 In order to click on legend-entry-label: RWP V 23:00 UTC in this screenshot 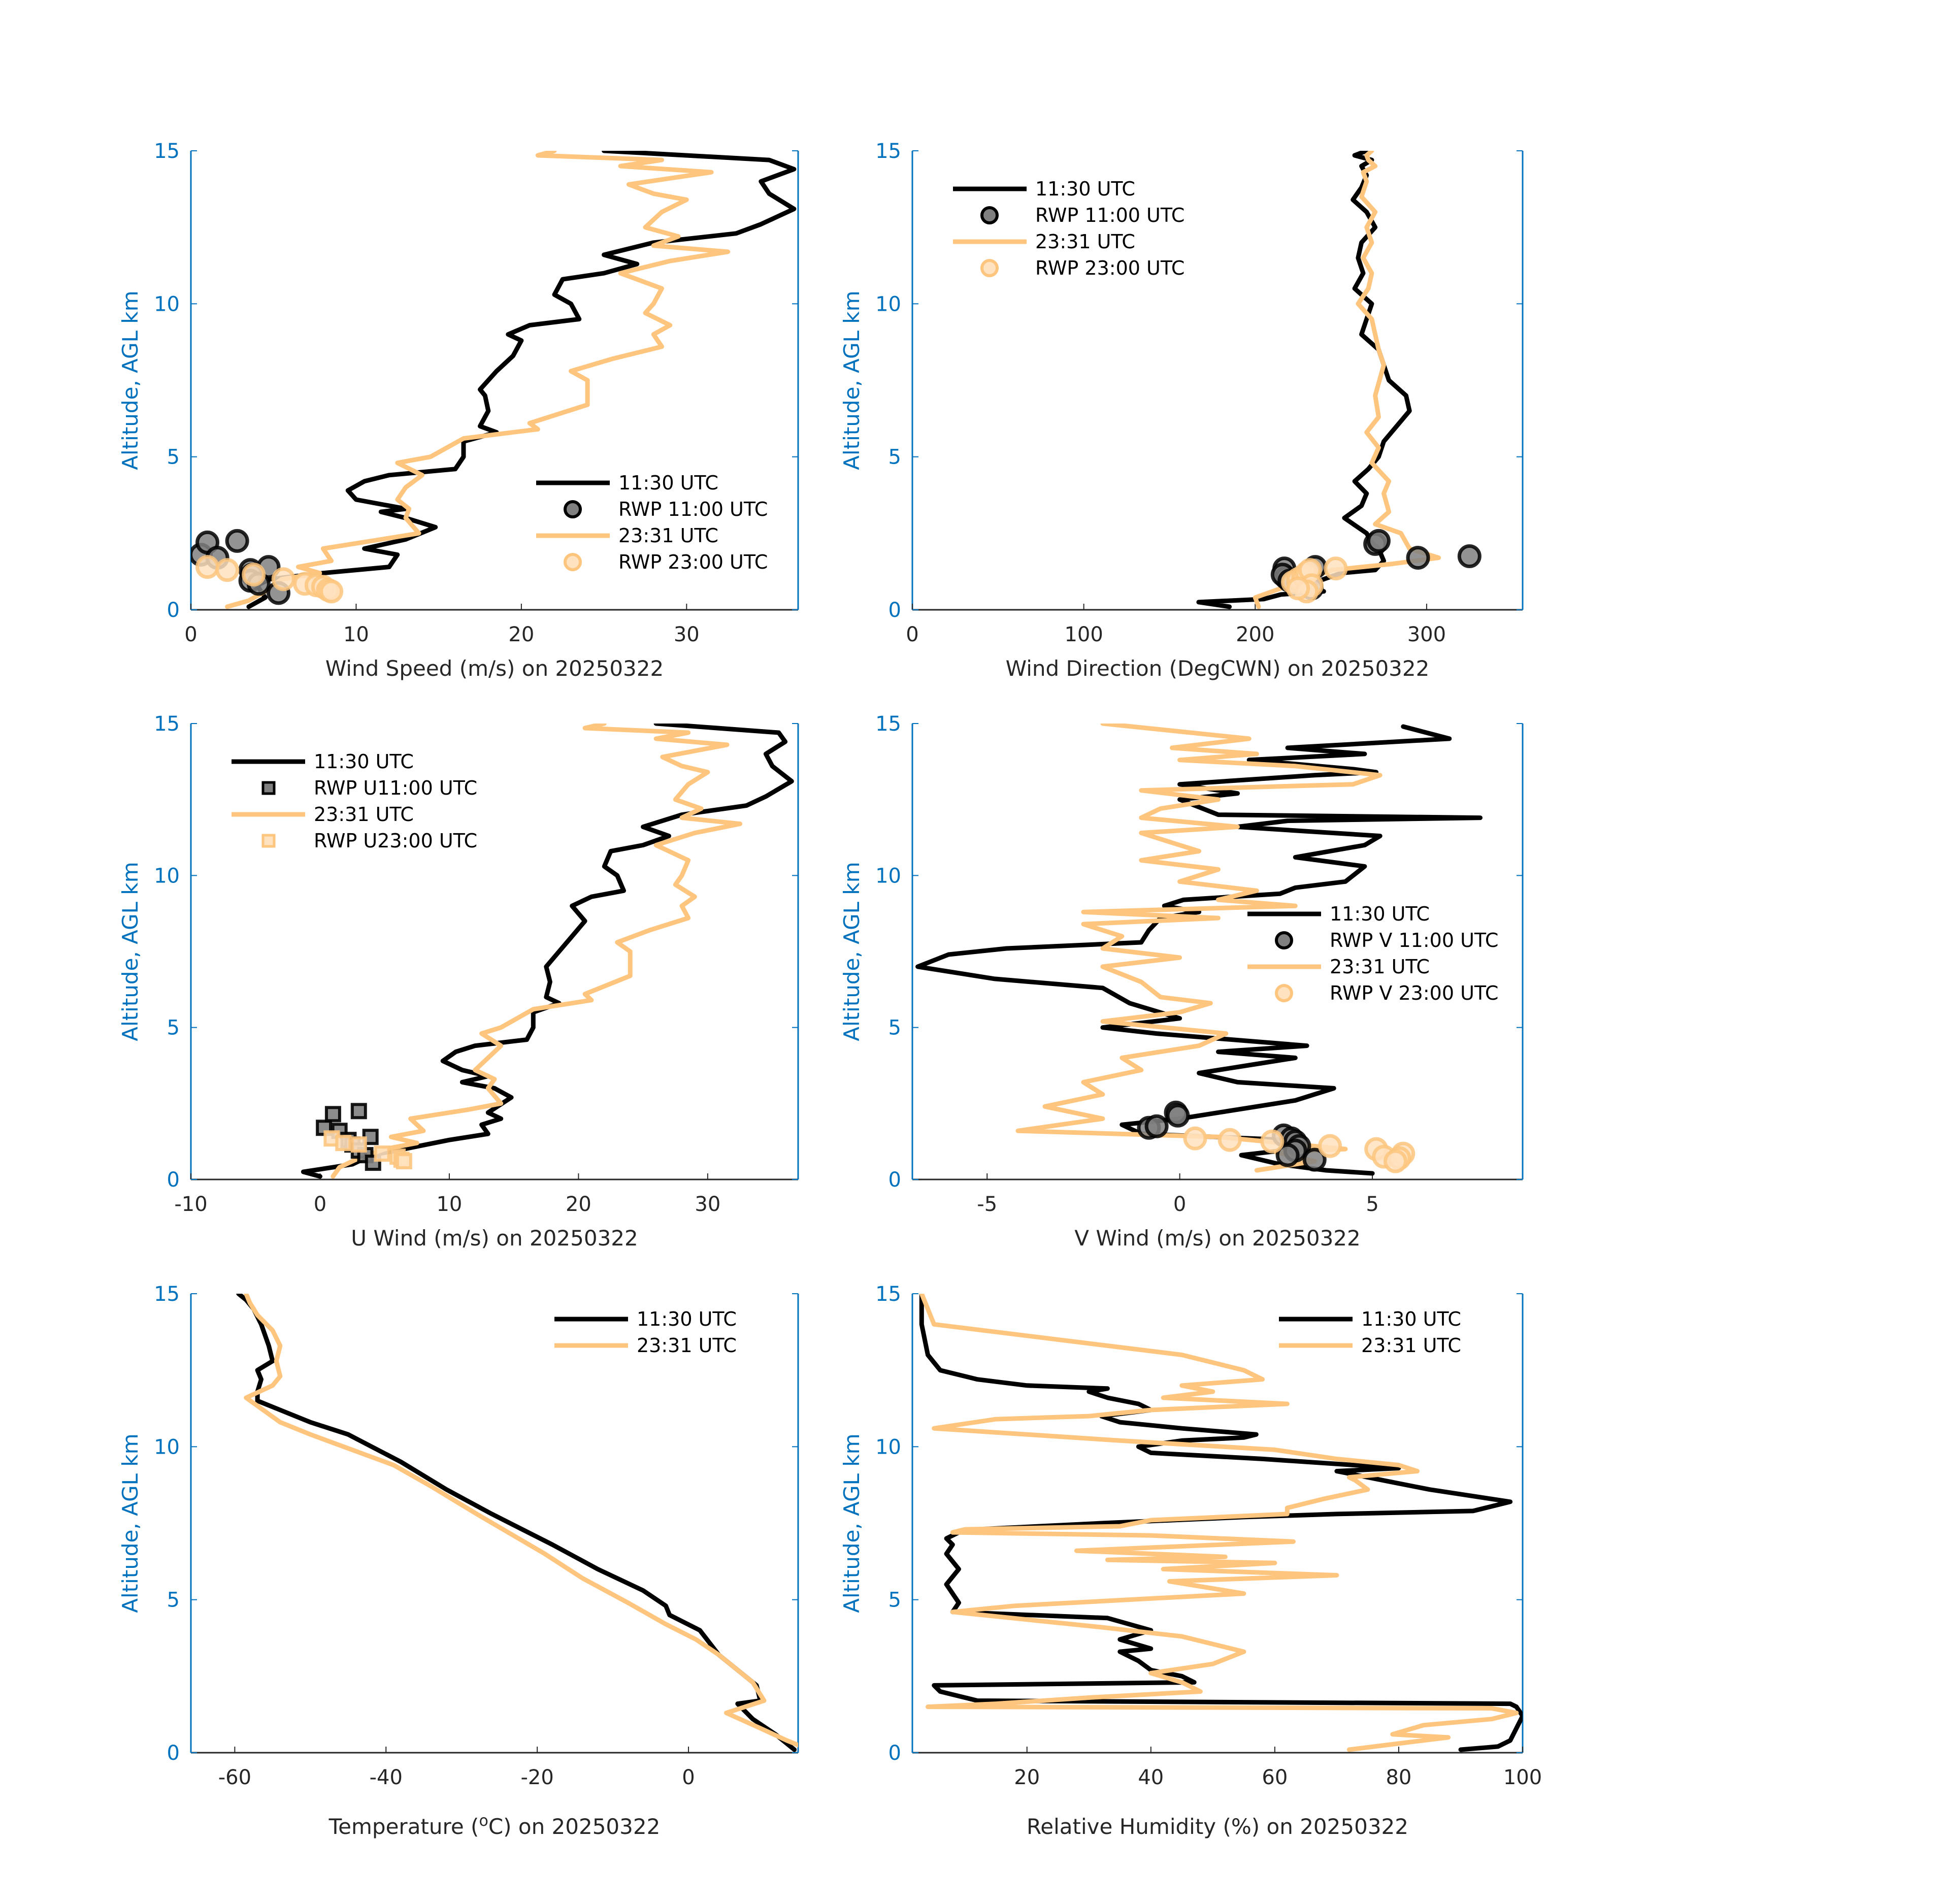, I will do `click(1414, 993)`.